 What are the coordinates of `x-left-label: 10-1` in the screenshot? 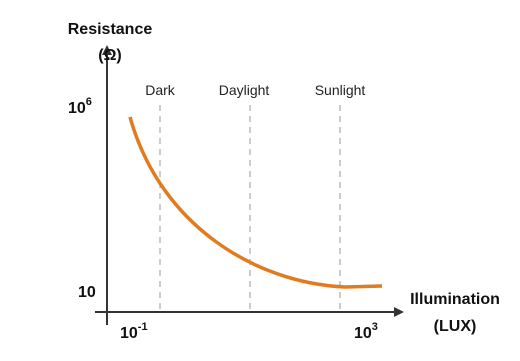 It's located at (134, 331).